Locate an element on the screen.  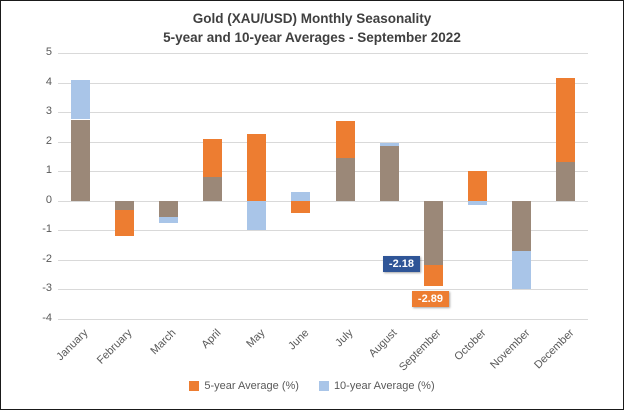
legend-swatch-10yr-icon is located at coordinates (323, 386).